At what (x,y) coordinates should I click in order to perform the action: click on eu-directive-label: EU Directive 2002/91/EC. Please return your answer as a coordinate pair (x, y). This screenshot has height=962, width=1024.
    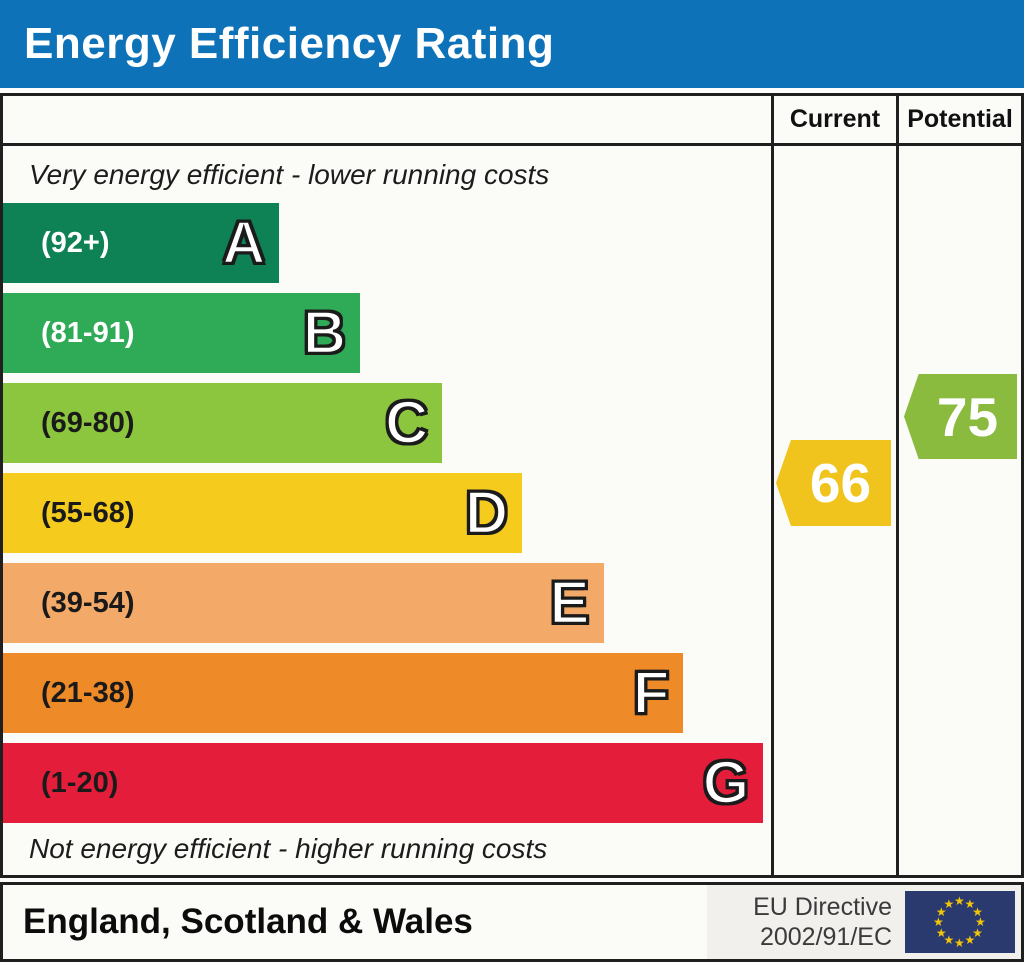
    Looking at the image, I should click on (822, 922).